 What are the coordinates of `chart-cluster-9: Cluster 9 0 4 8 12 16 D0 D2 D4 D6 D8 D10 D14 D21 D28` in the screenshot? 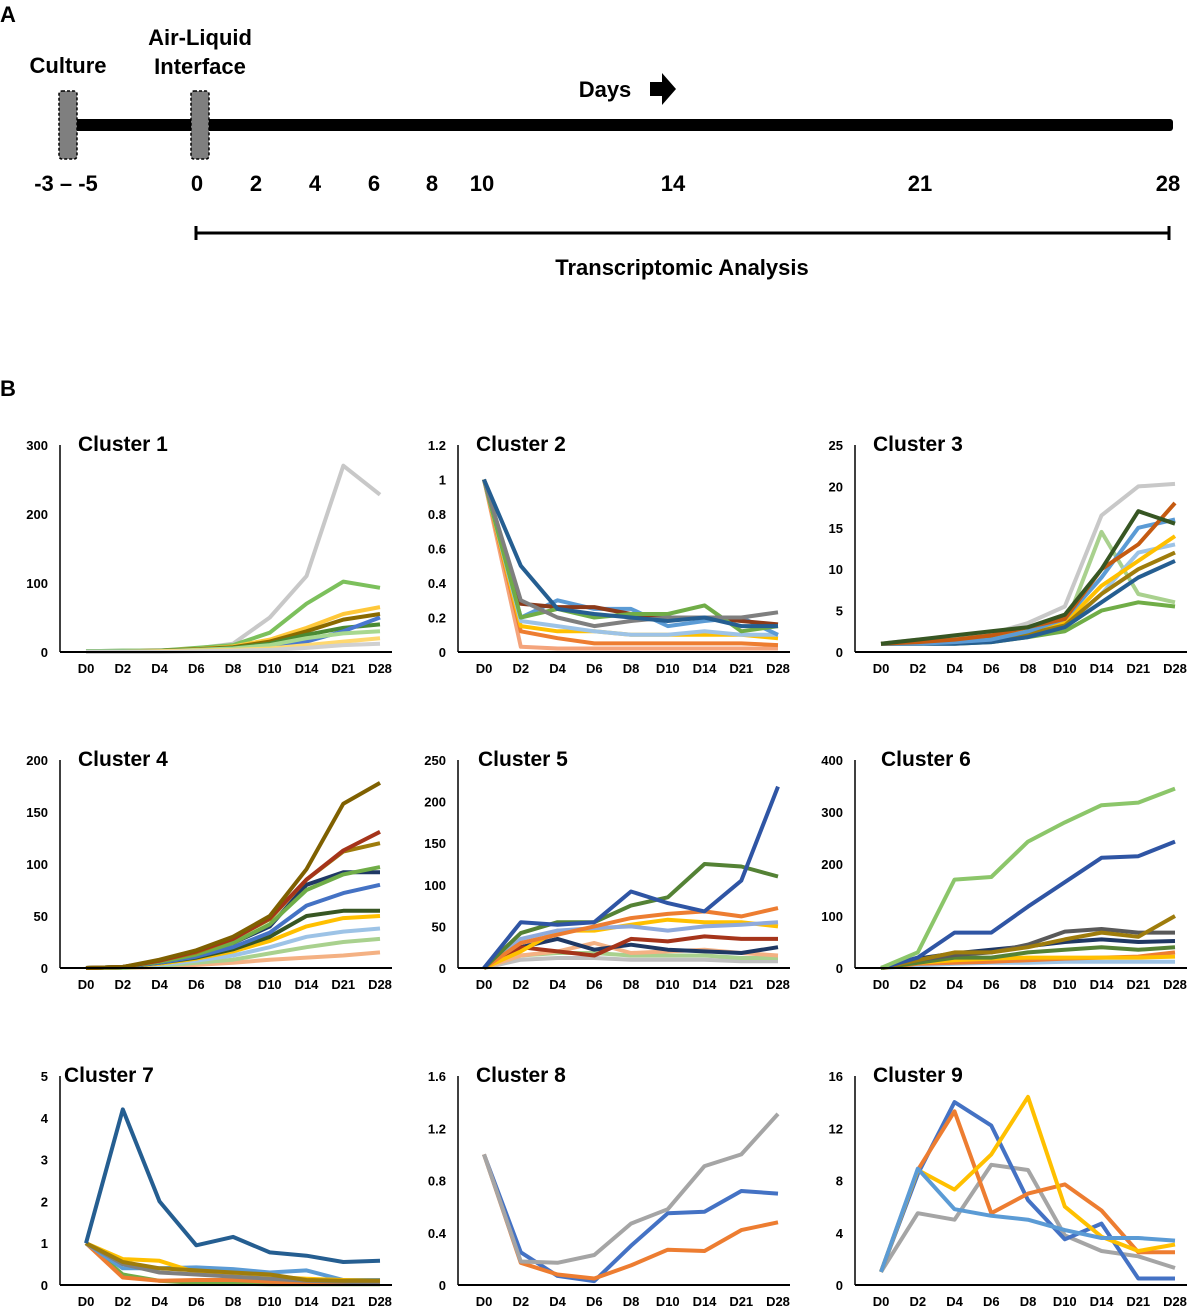 It's located at (1008, 1186).